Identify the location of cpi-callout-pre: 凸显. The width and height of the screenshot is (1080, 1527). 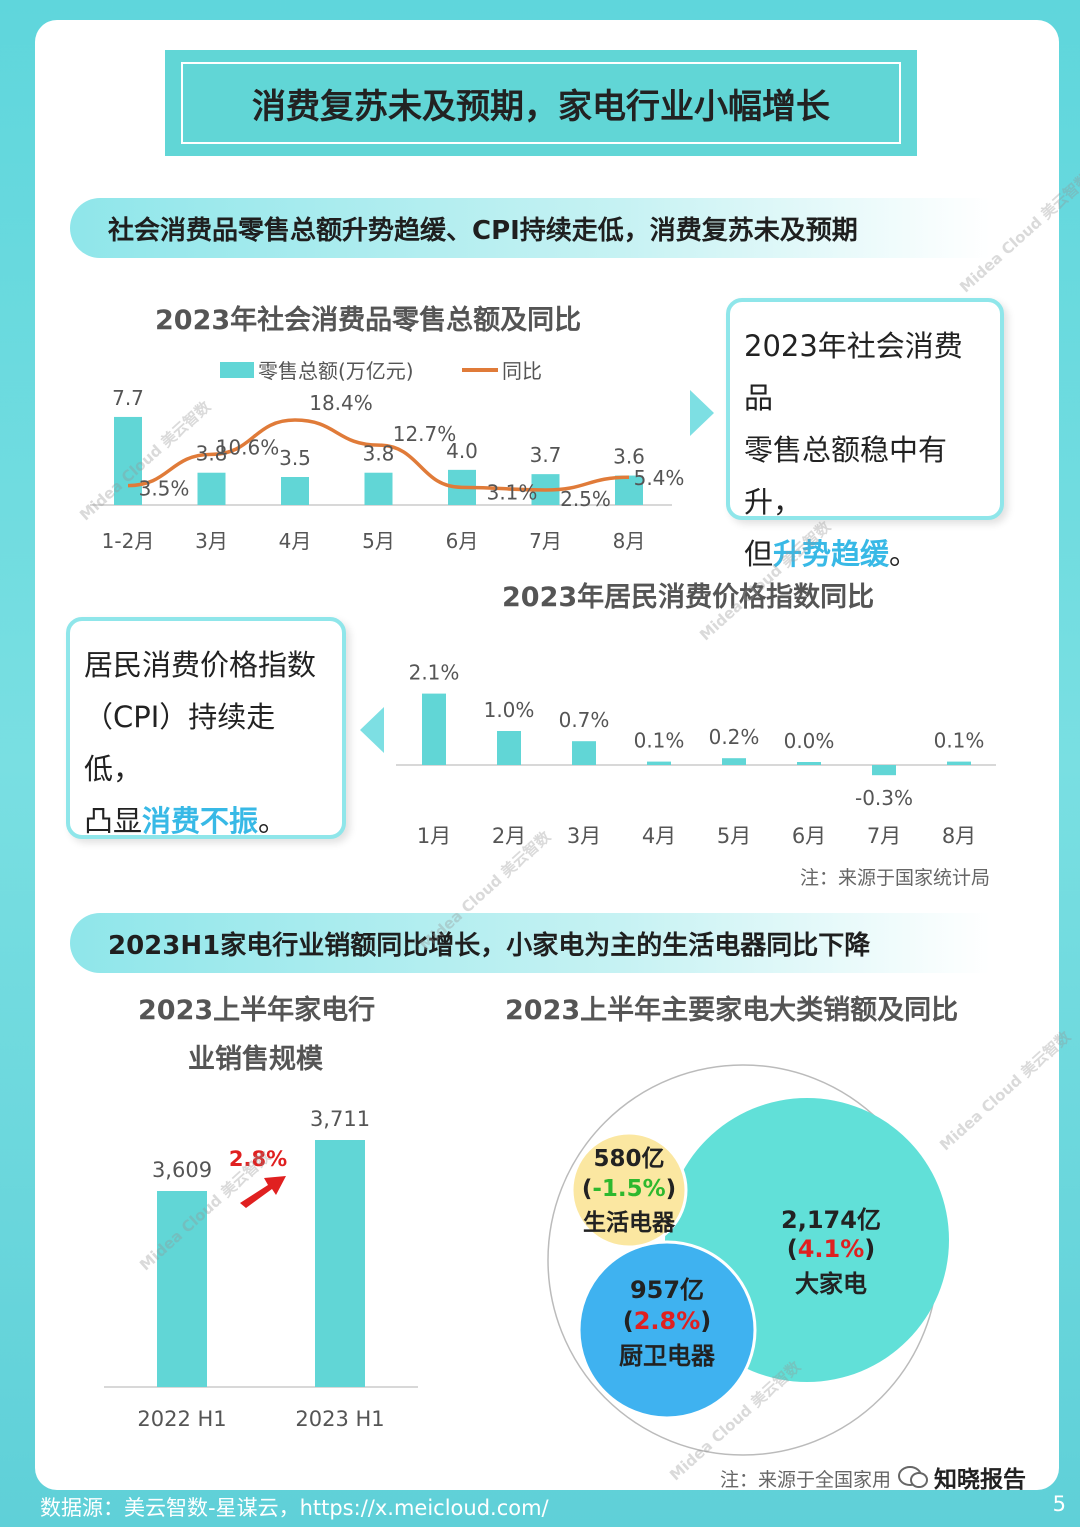
(113, 821).